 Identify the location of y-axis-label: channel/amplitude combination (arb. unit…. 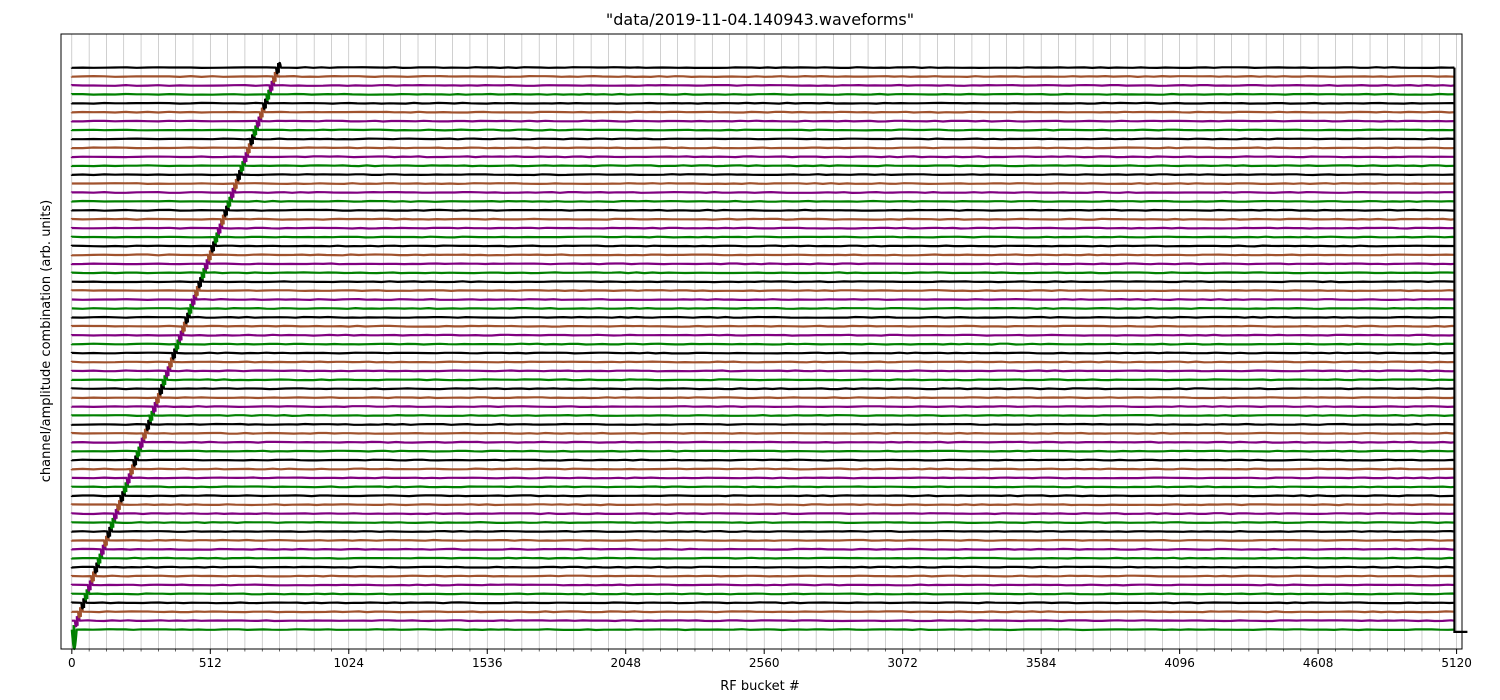
(46, 341).